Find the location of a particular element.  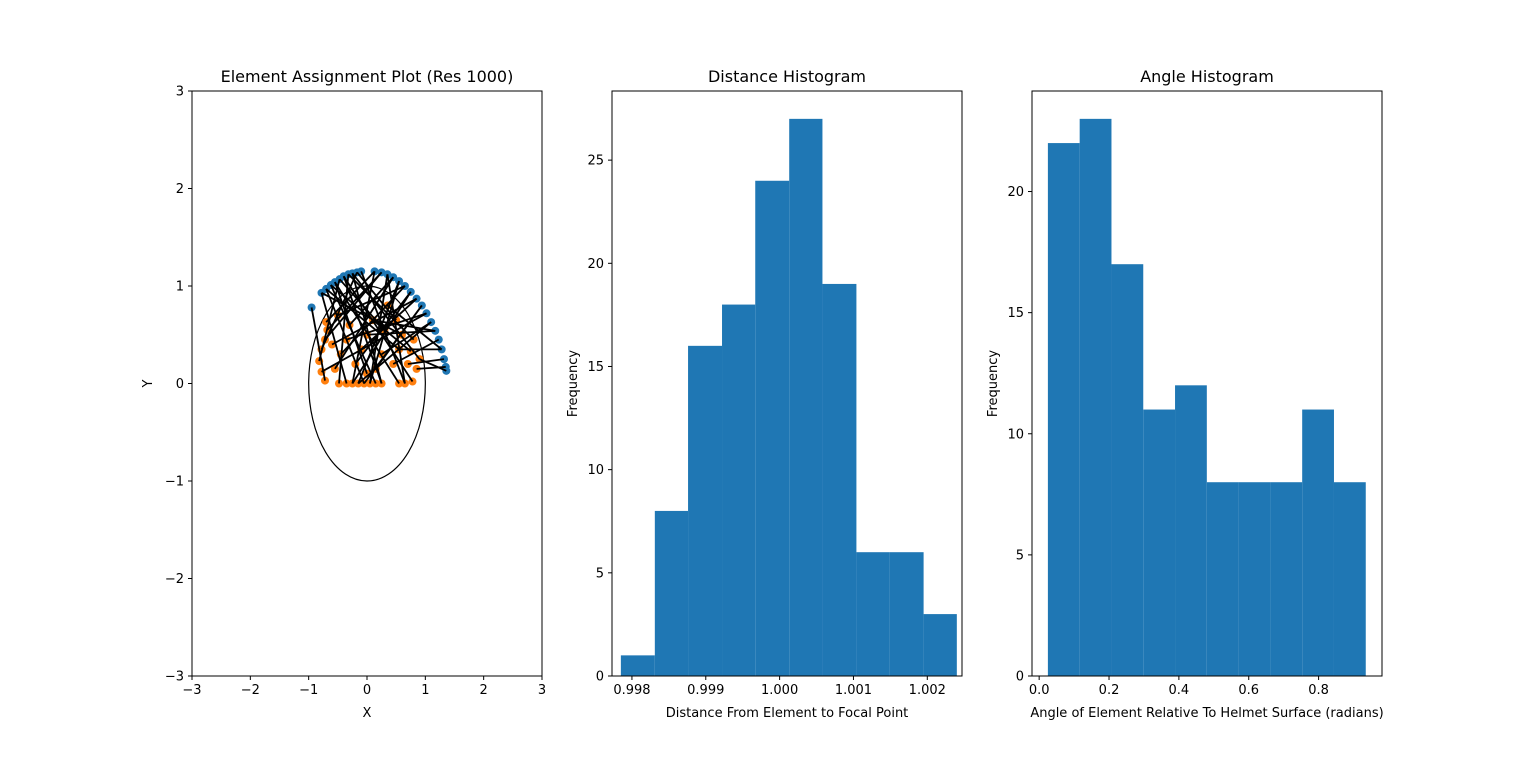

assignment-plot-x-tick-label: −1 is located at coordinates (308, 690).